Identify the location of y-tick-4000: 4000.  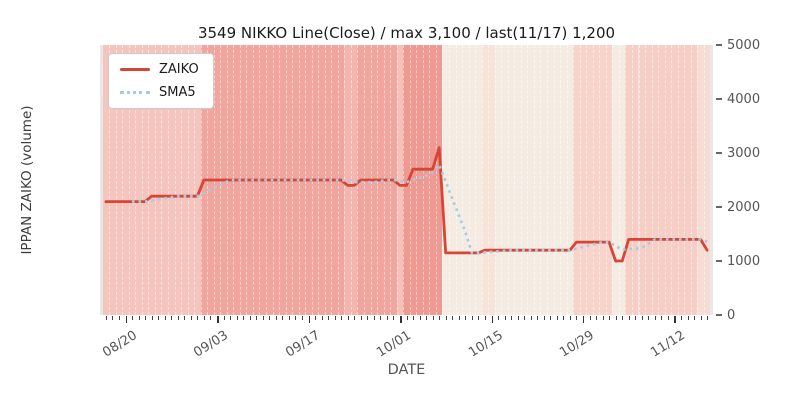
(736, 99).